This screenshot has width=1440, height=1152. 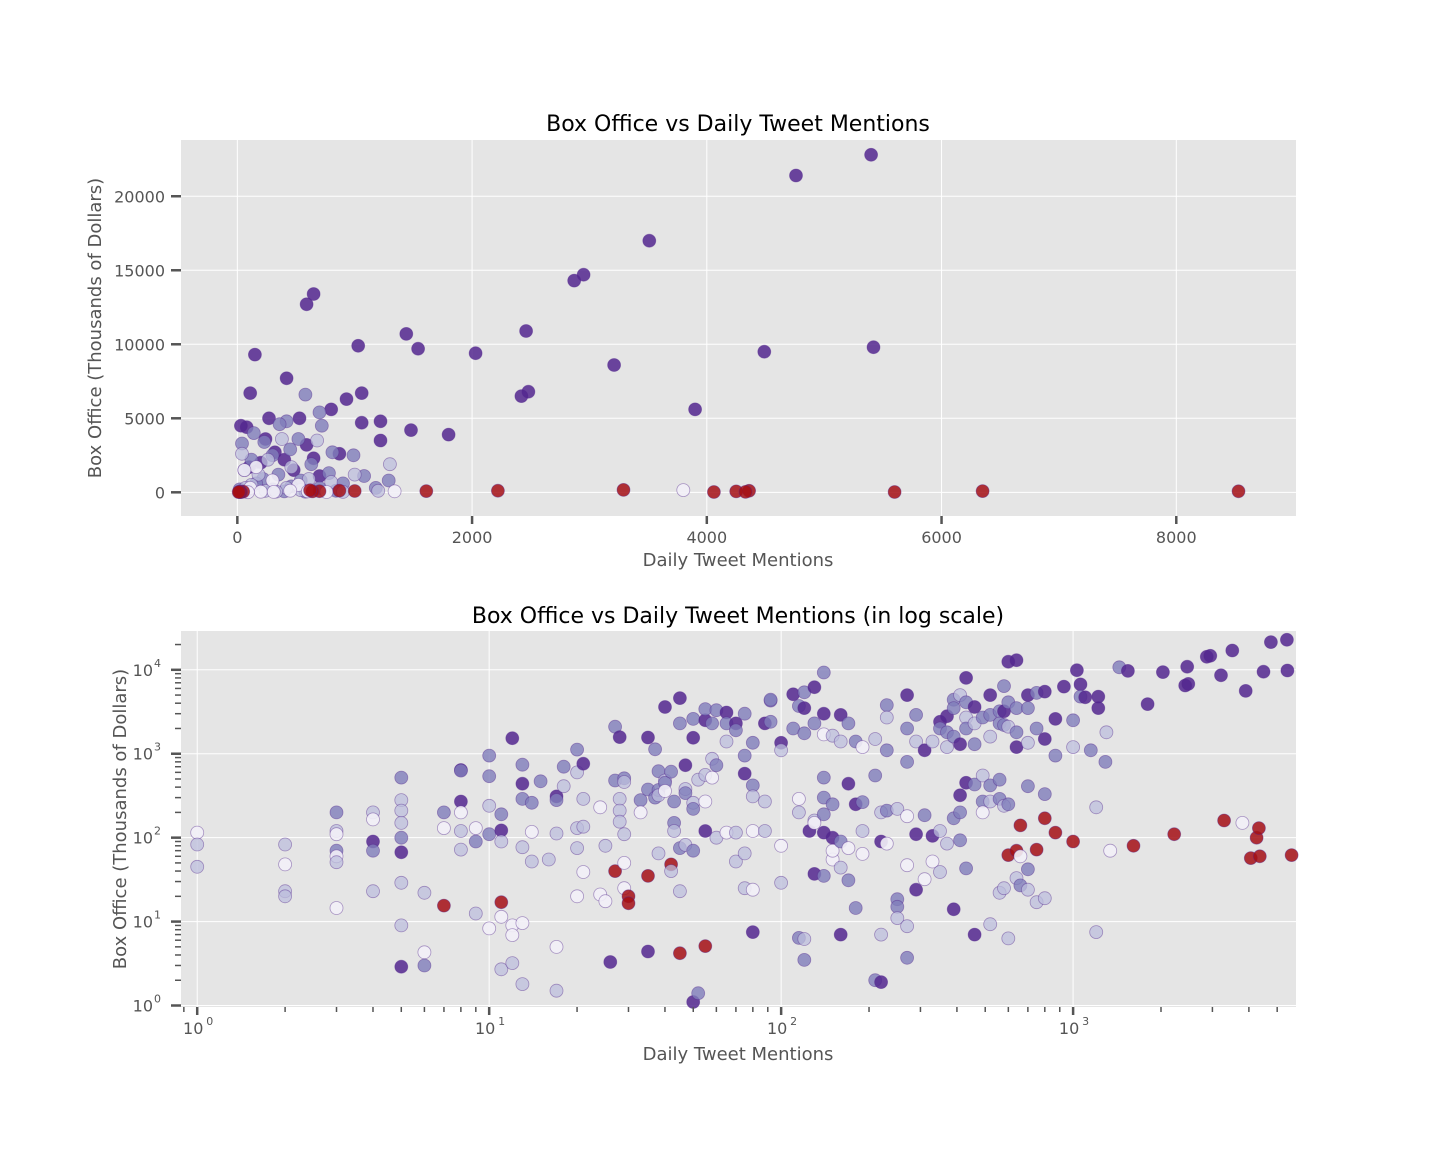 What do you see at coordinates (157, 915) in the screenshot?
I see `y-tick-exponent: 1` at bounding box center [157, 915].